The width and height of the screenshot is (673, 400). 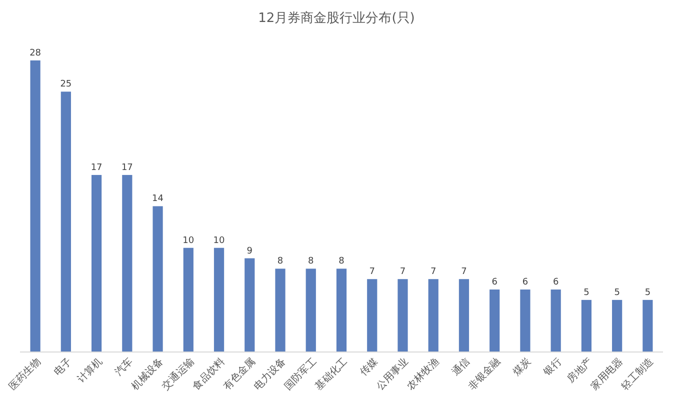 I want to click on x-tick-label: 汽车, so click(x=124, y=367).